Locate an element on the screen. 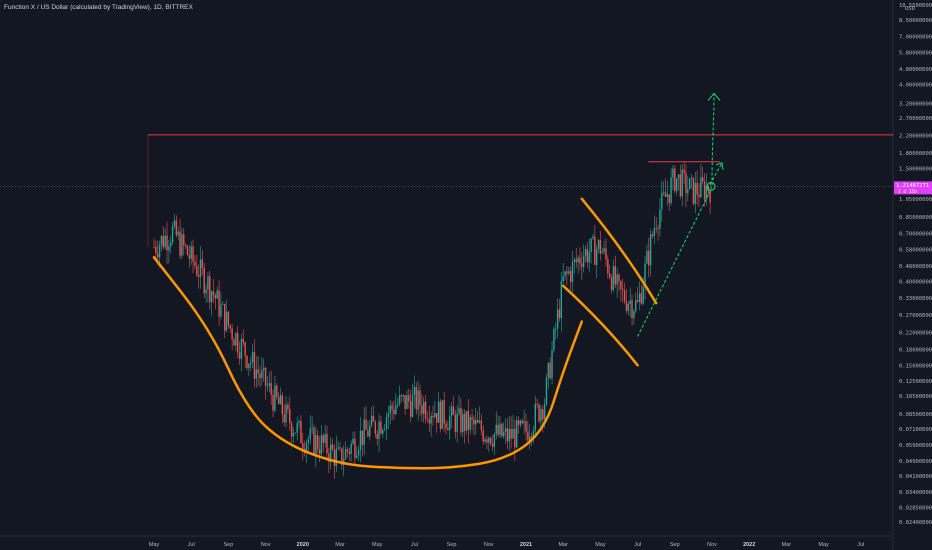 Image resolution: width=932 pixels, height=550 pixels. y-tick-label: 1.05000000 is located at coordinates (915, 200).